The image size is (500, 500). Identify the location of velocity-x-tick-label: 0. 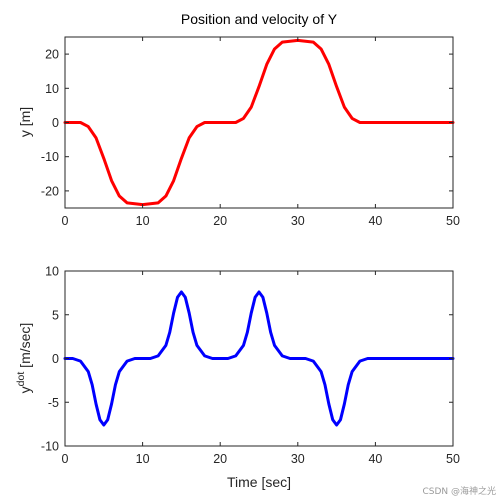
(65, 459).